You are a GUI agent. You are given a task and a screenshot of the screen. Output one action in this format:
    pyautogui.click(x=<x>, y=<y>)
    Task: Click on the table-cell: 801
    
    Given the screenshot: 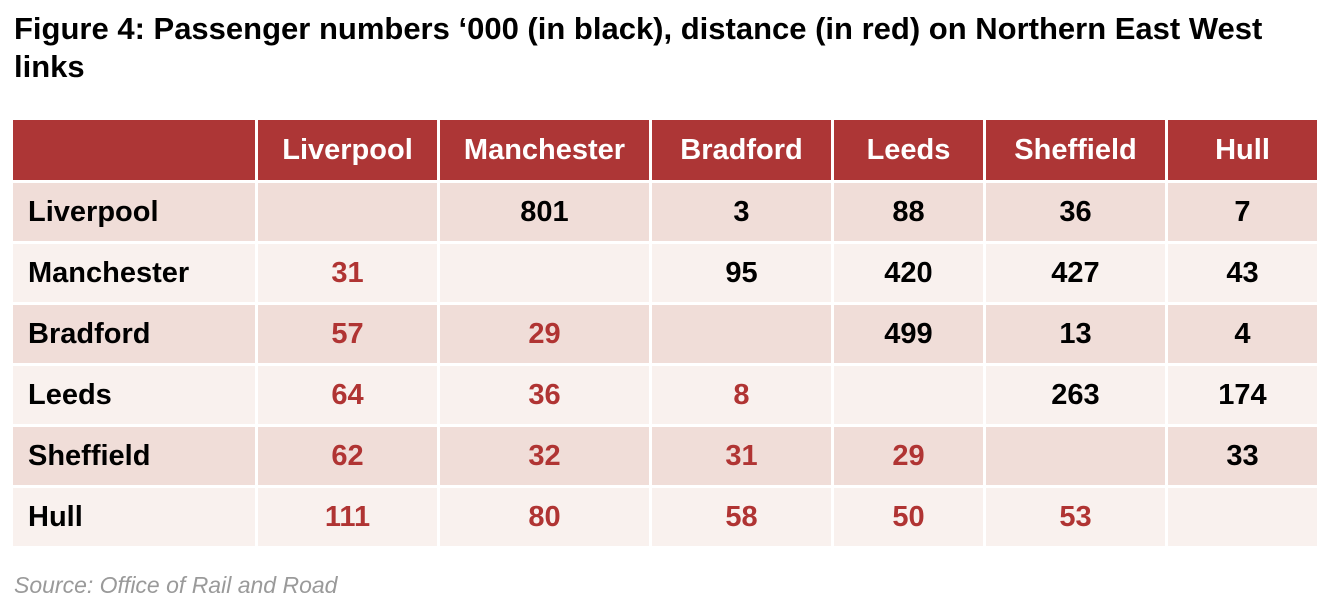 What is the action you would take?
    pyautogui.click(x=544, y=212)
    